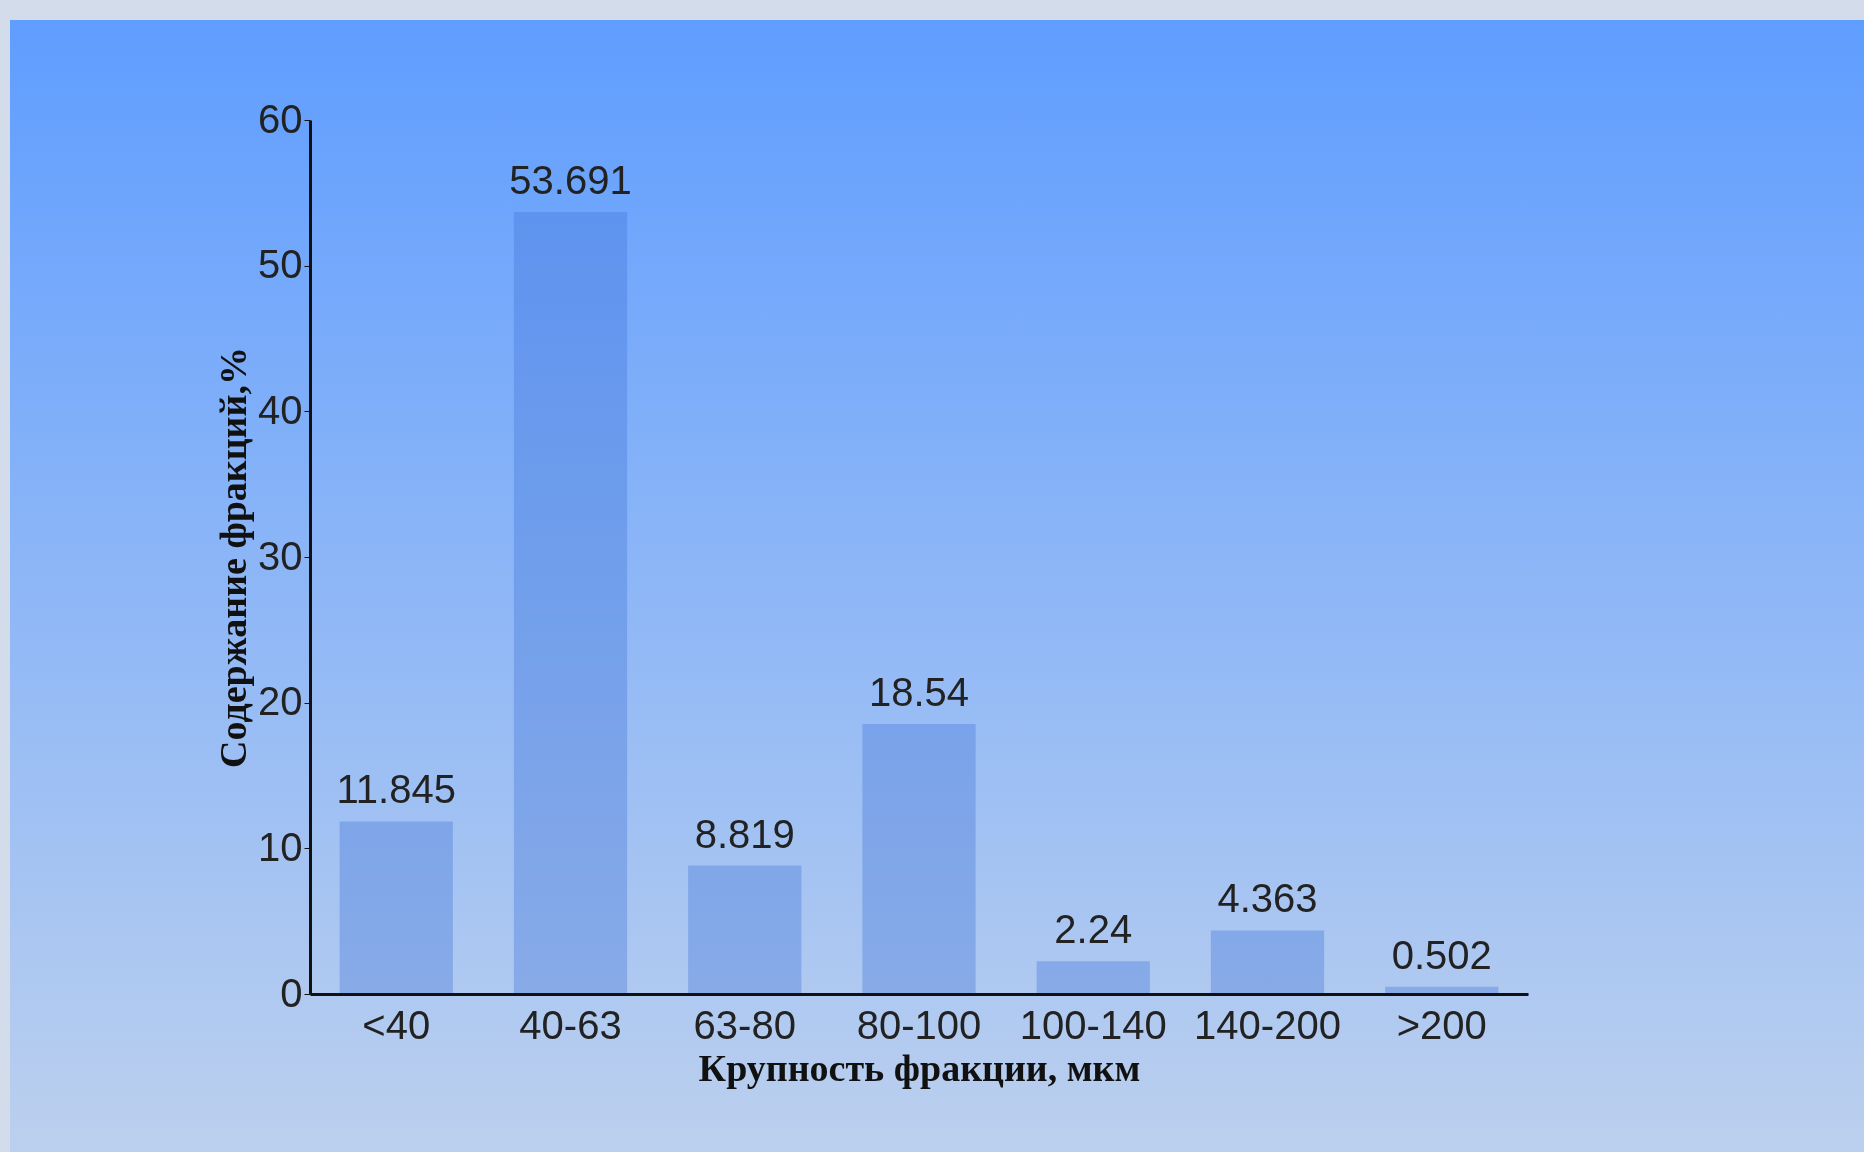  Describe the element at coordinates (396, 789) in the screenshot. I see `data-label: 11.845` at that location.